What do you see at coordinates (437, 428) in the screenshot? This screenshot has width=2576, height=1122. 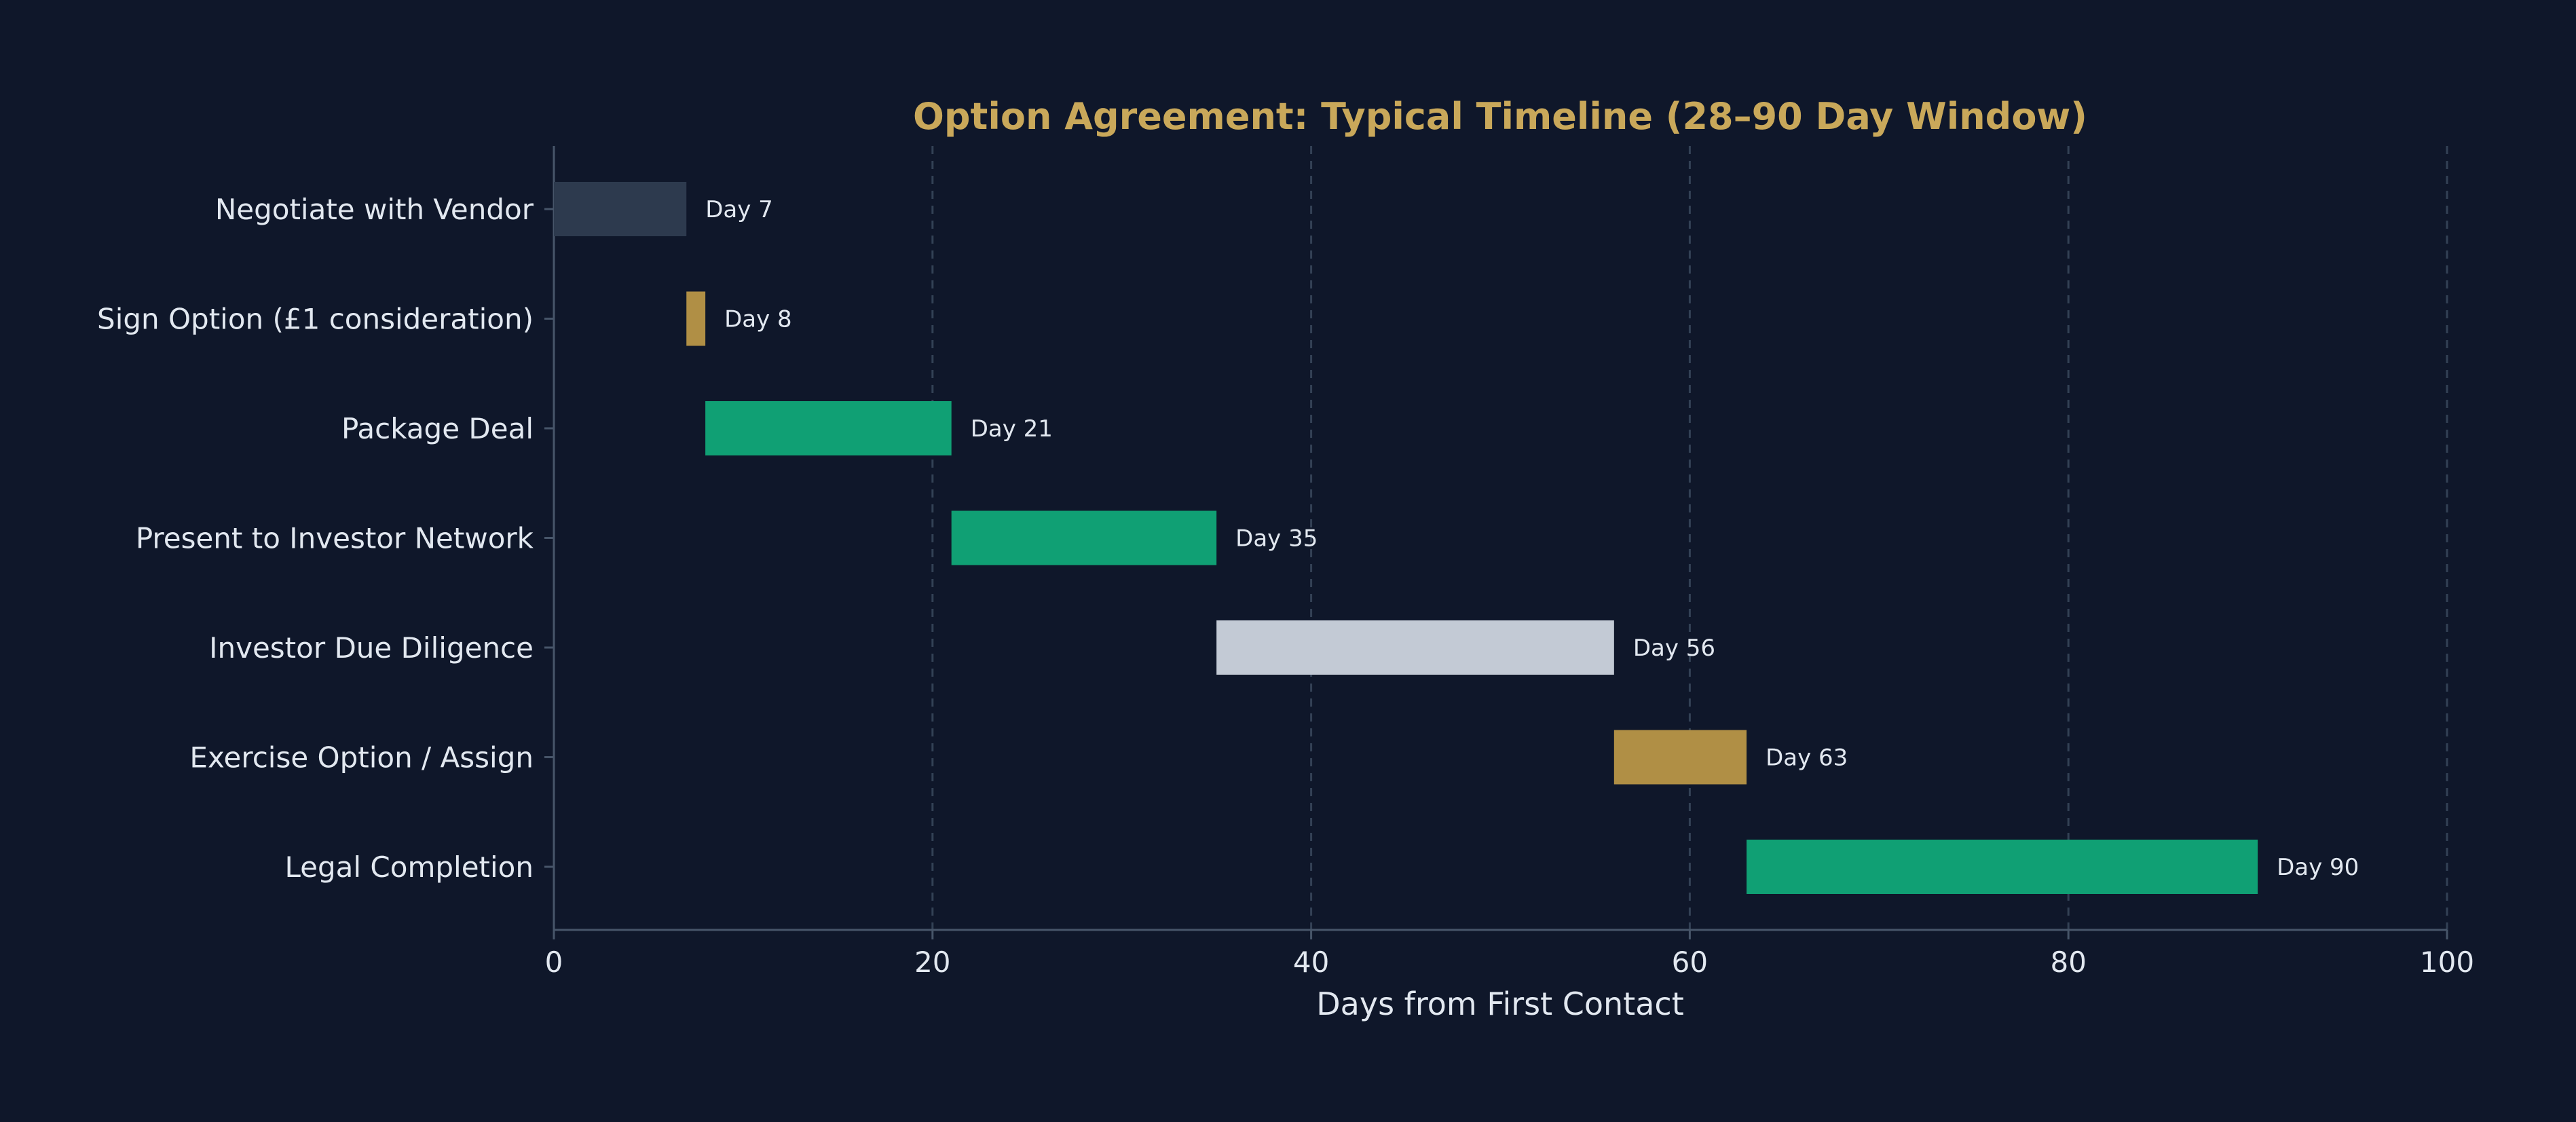 I see `category-label: Package Deal` at bounding box center [437, 428].